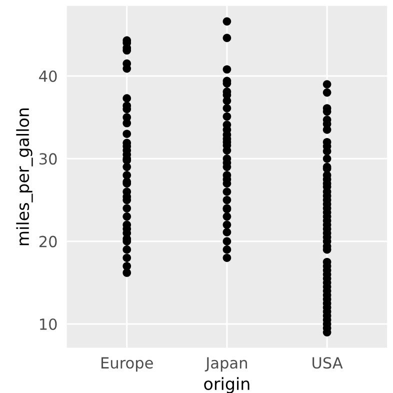 The image size is (393, 393). What do you see at coordinates (225, 364) in the screenshot?
I see `x-tick-label: Japan` at bounding box center [225, 364].